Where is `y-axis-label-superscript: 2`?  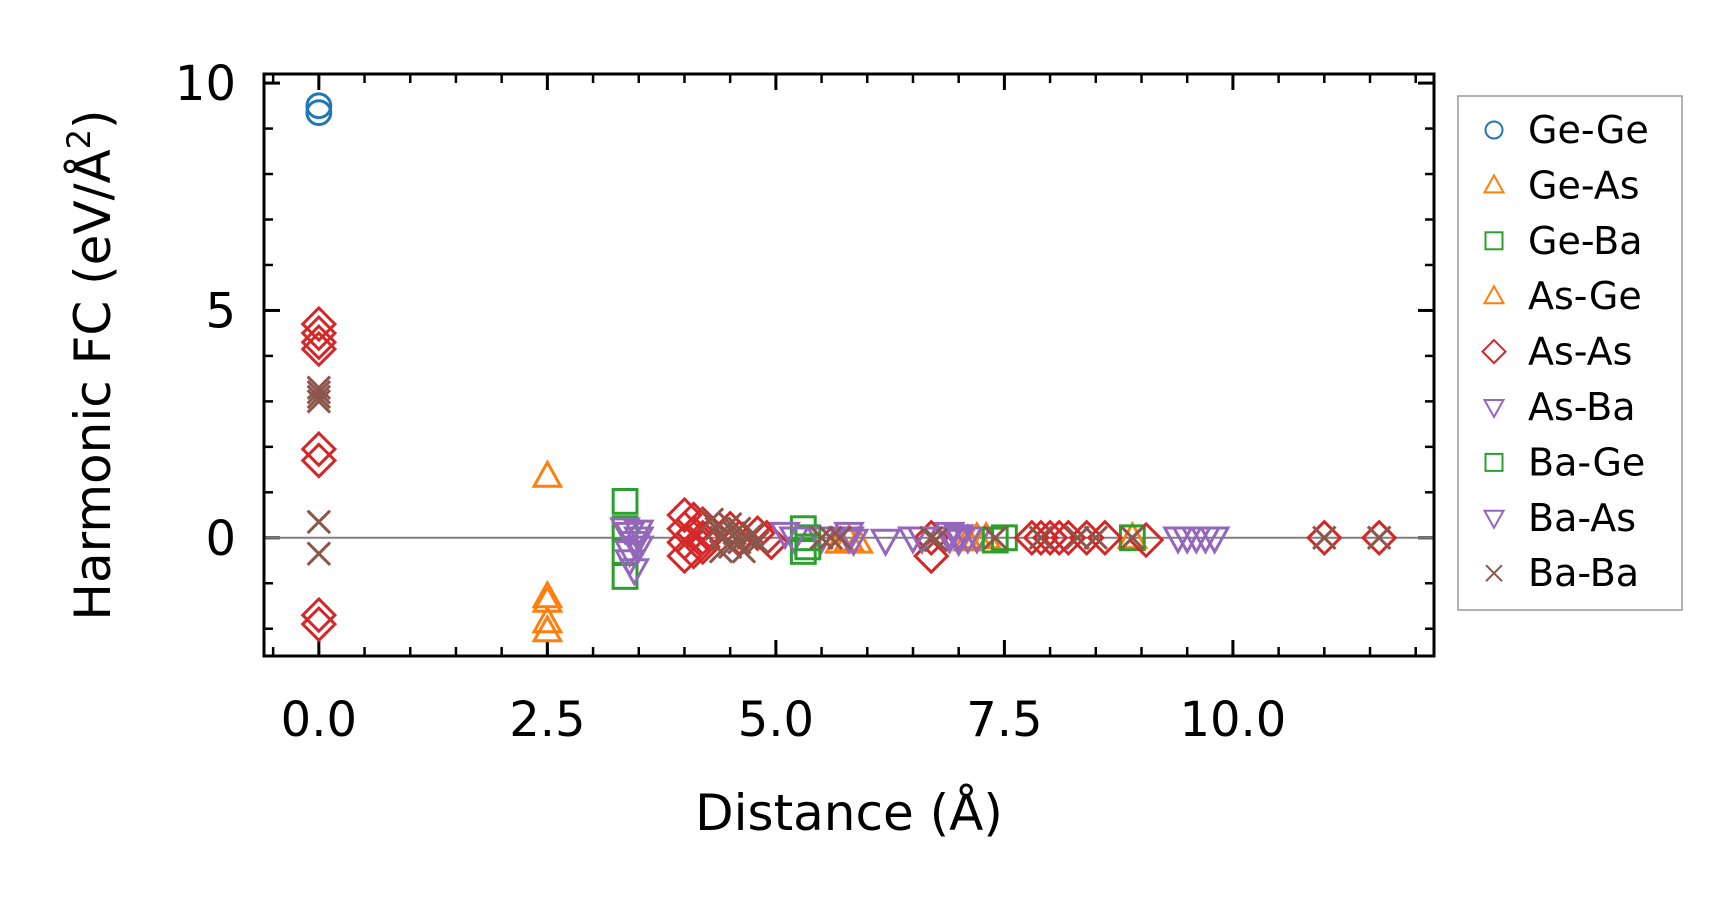
y-axis-label-superscript: 2 is located at coordinates (79, 139).